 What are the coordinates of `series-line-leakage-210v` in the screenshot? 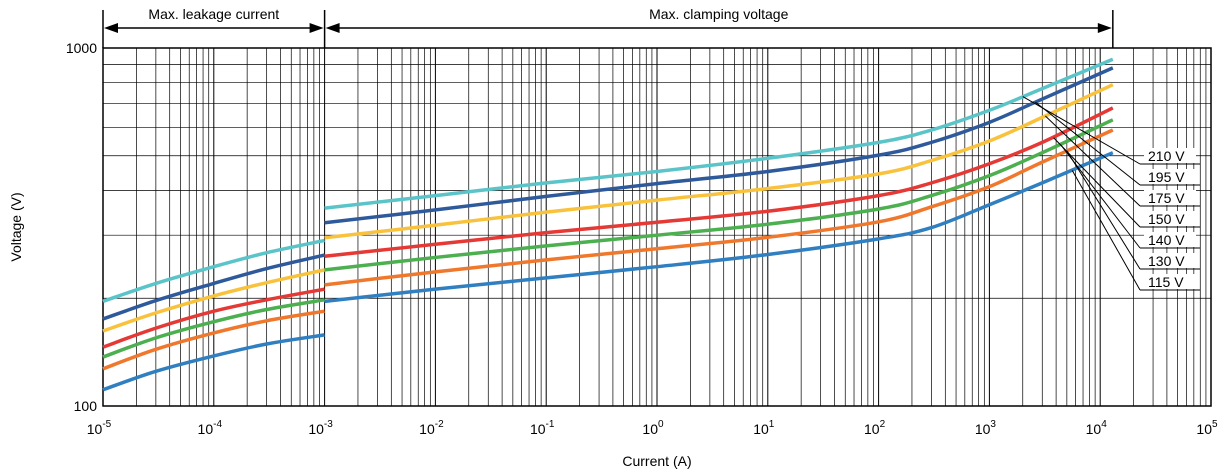 It's located at (213, 271).